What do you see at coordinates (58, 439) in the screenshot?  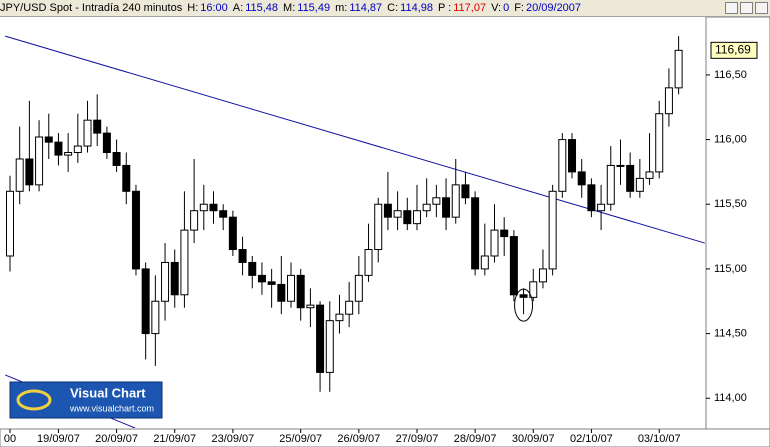 I see `x-tick-label: 19/09/07` at bounding box center [58, 439].